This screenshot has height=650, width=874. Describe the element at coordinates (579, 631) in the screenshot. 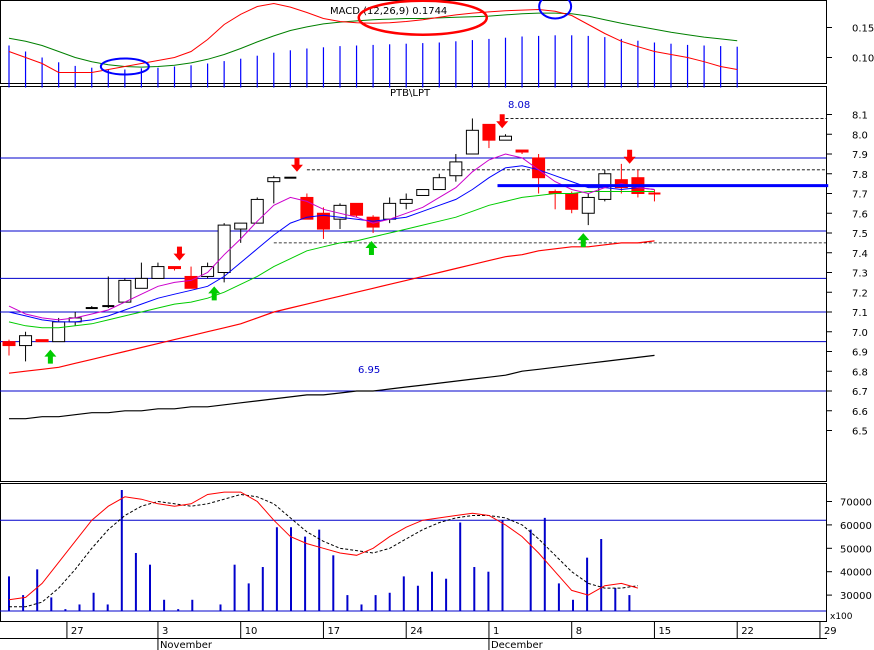

I see `x-tick-label: 8` at that location.